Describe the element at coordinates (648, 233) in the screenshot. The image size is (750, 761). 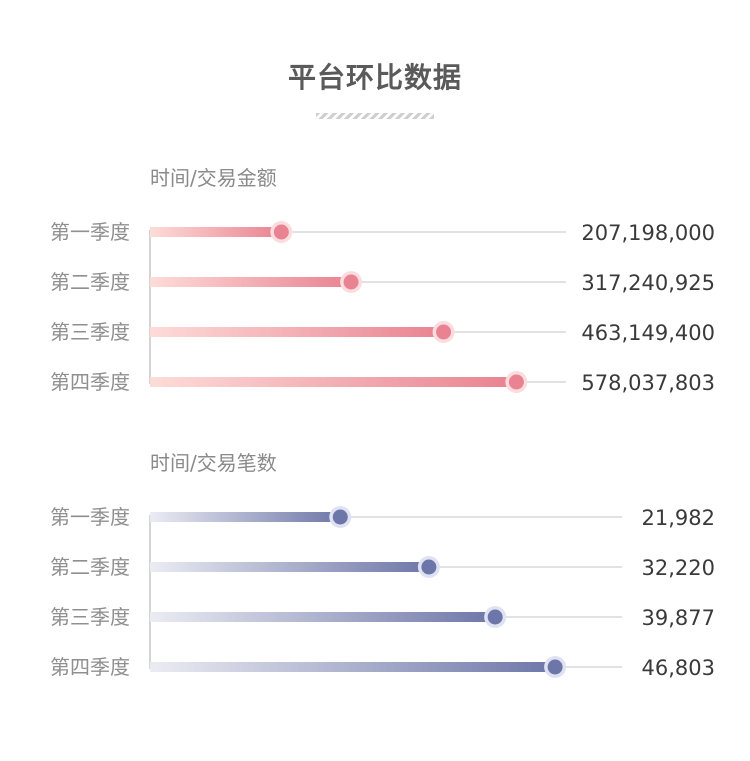
I see `value-label: 207,198,000` at that location.